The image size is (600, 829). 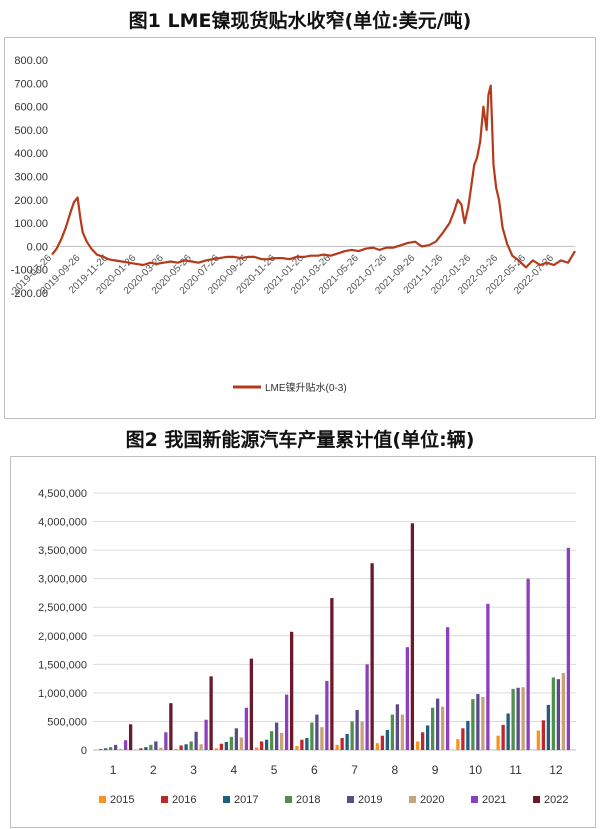 I want to click on y-tick-label: 4,000,000, so click(x=62, y=523).